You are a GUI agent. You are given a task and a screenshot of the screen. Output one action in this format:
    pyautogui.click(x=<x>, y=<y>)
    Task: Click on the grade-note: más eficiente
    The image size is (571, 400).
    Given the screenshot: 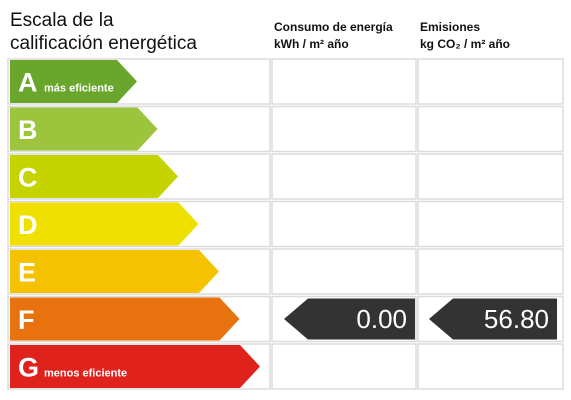 What is the action you would take?
    pyautogui.click(x=79, y=89)
    